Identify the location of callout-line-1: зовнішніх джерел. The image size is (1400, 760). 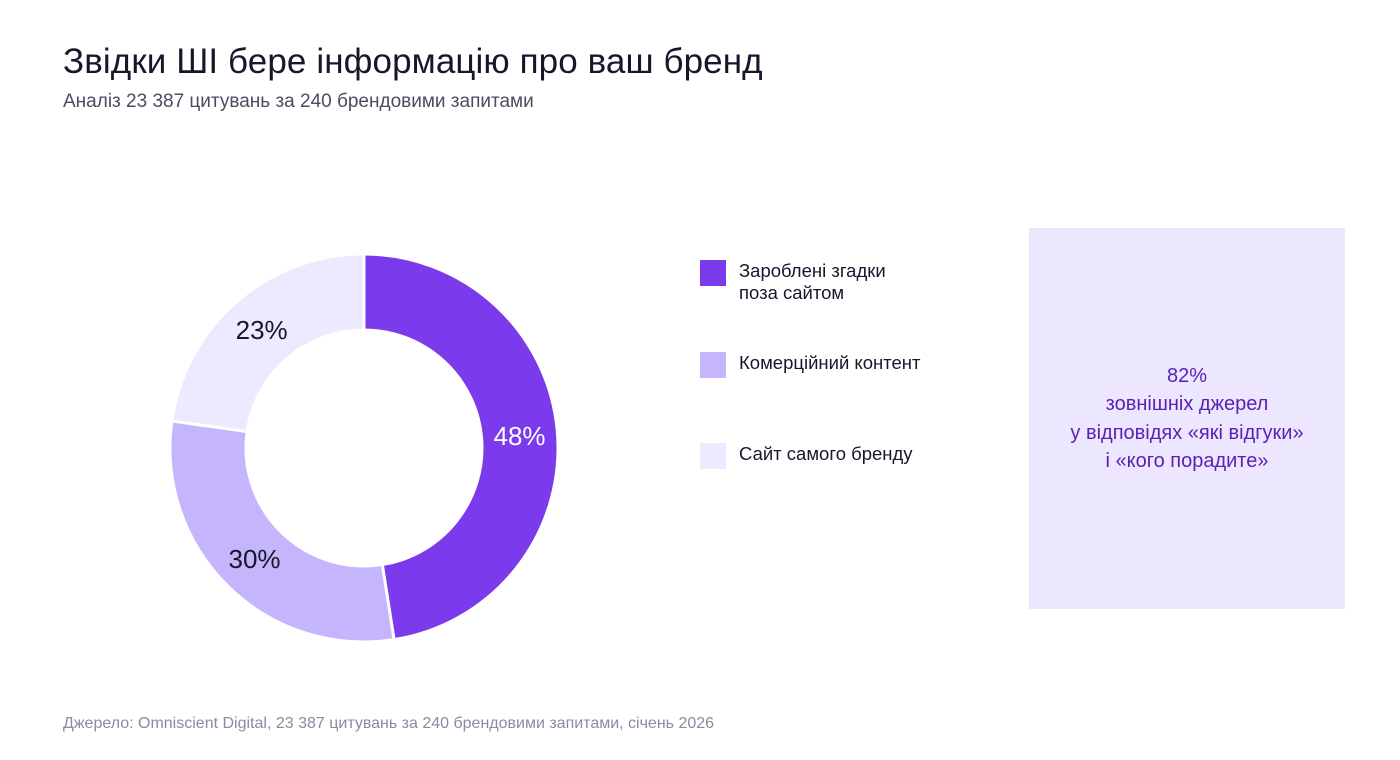
(1187, 404).